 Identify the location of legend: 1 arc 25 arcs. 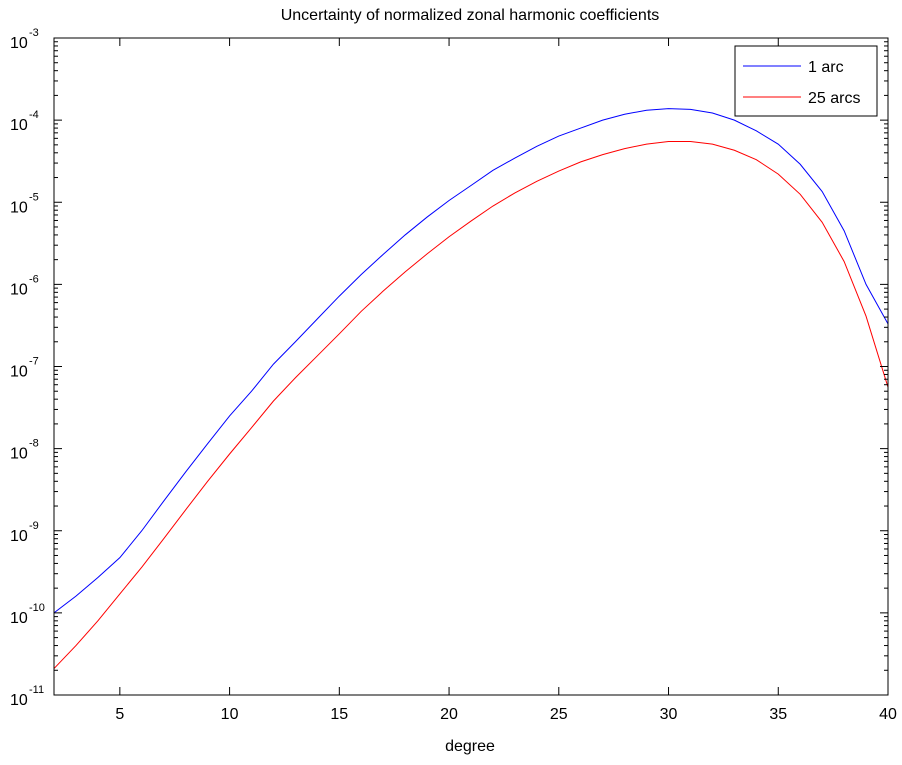
(806, 81).